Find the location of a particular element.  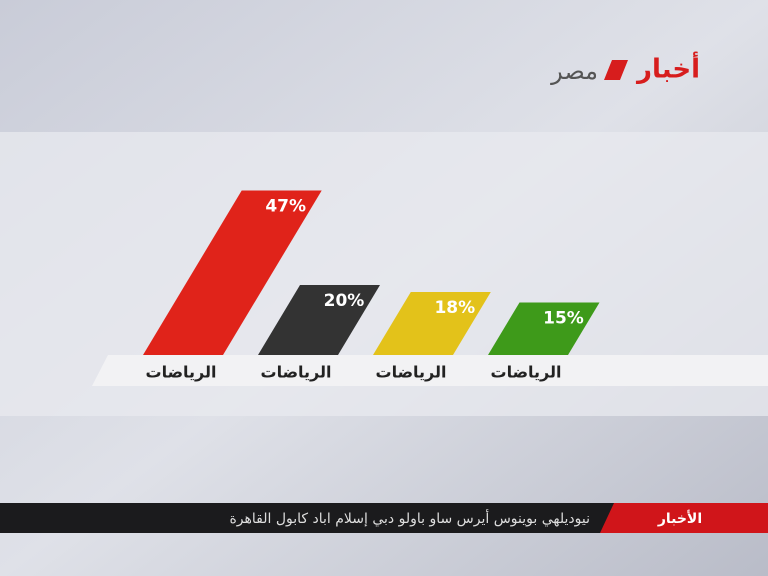

value-label: 47% is located at coordinates (285, 207).